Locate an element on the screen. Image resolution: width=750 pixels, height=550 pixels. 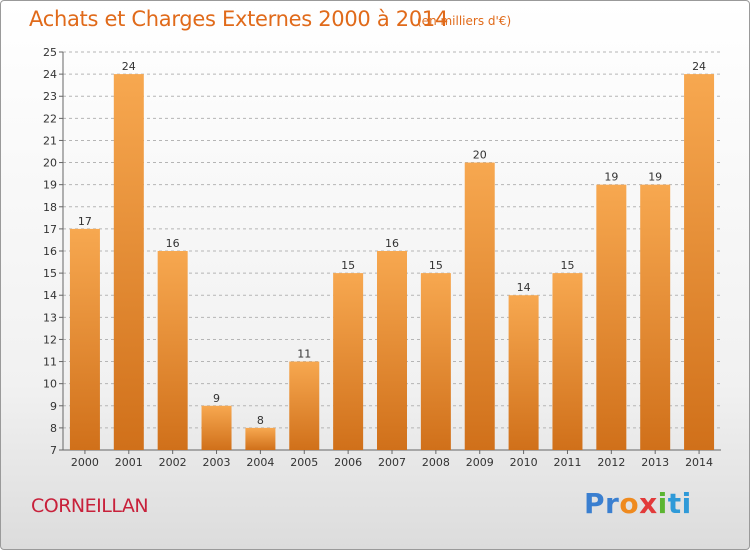
y-tick-label: 19 is located at coordinates (50, 185).